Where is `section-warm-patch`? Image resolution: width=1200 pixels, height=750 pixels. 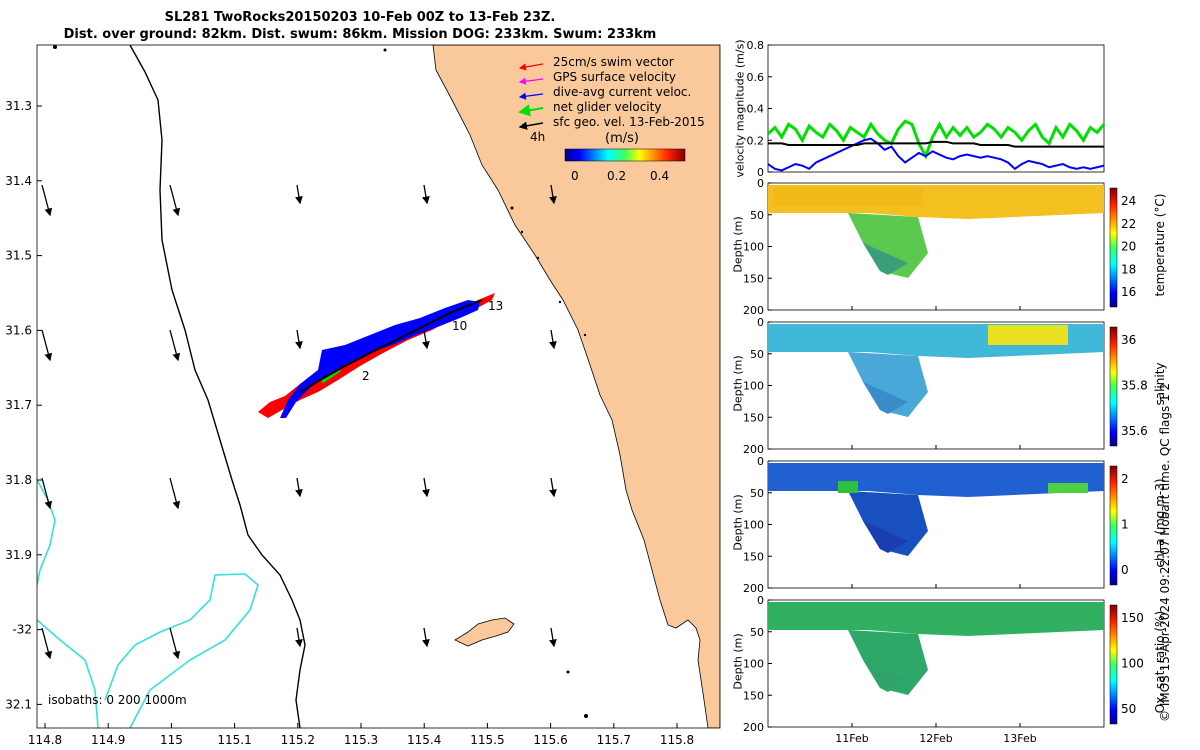 section-warm-patch is located at coordinates (848, 197).